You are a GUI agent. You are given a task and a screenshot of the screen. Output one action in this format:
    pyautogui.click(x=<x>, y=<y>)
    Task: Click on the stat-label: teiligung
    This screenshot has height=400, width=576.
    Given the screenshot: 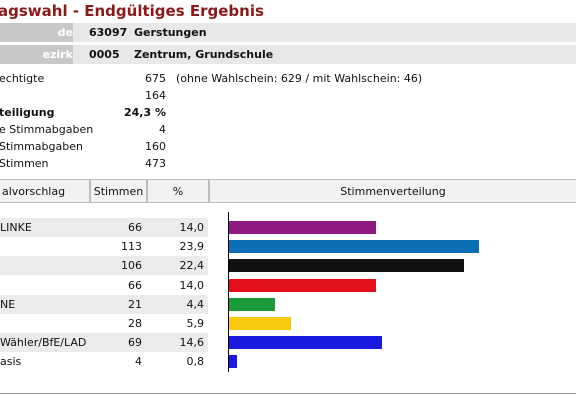 What is the action you would take?
    pyautogui.click(x=27, y=112)
    